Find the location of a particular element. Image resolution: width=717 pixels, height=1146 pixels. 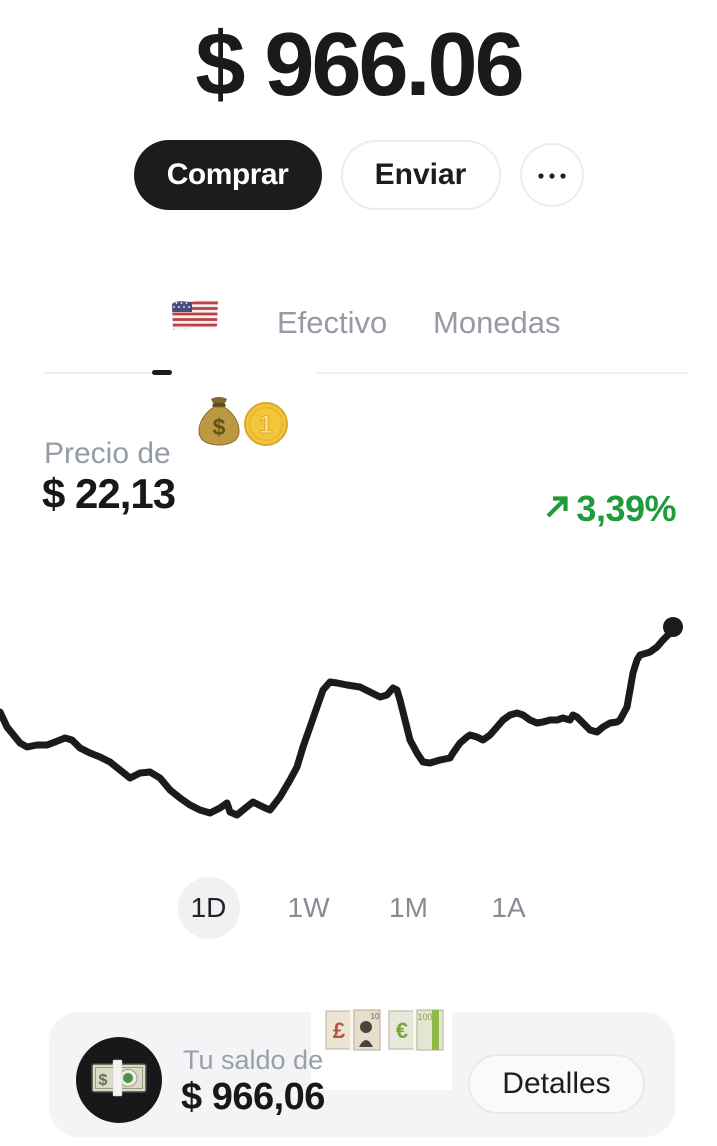

period-1d: 1D is located at coordinates (208, 908).